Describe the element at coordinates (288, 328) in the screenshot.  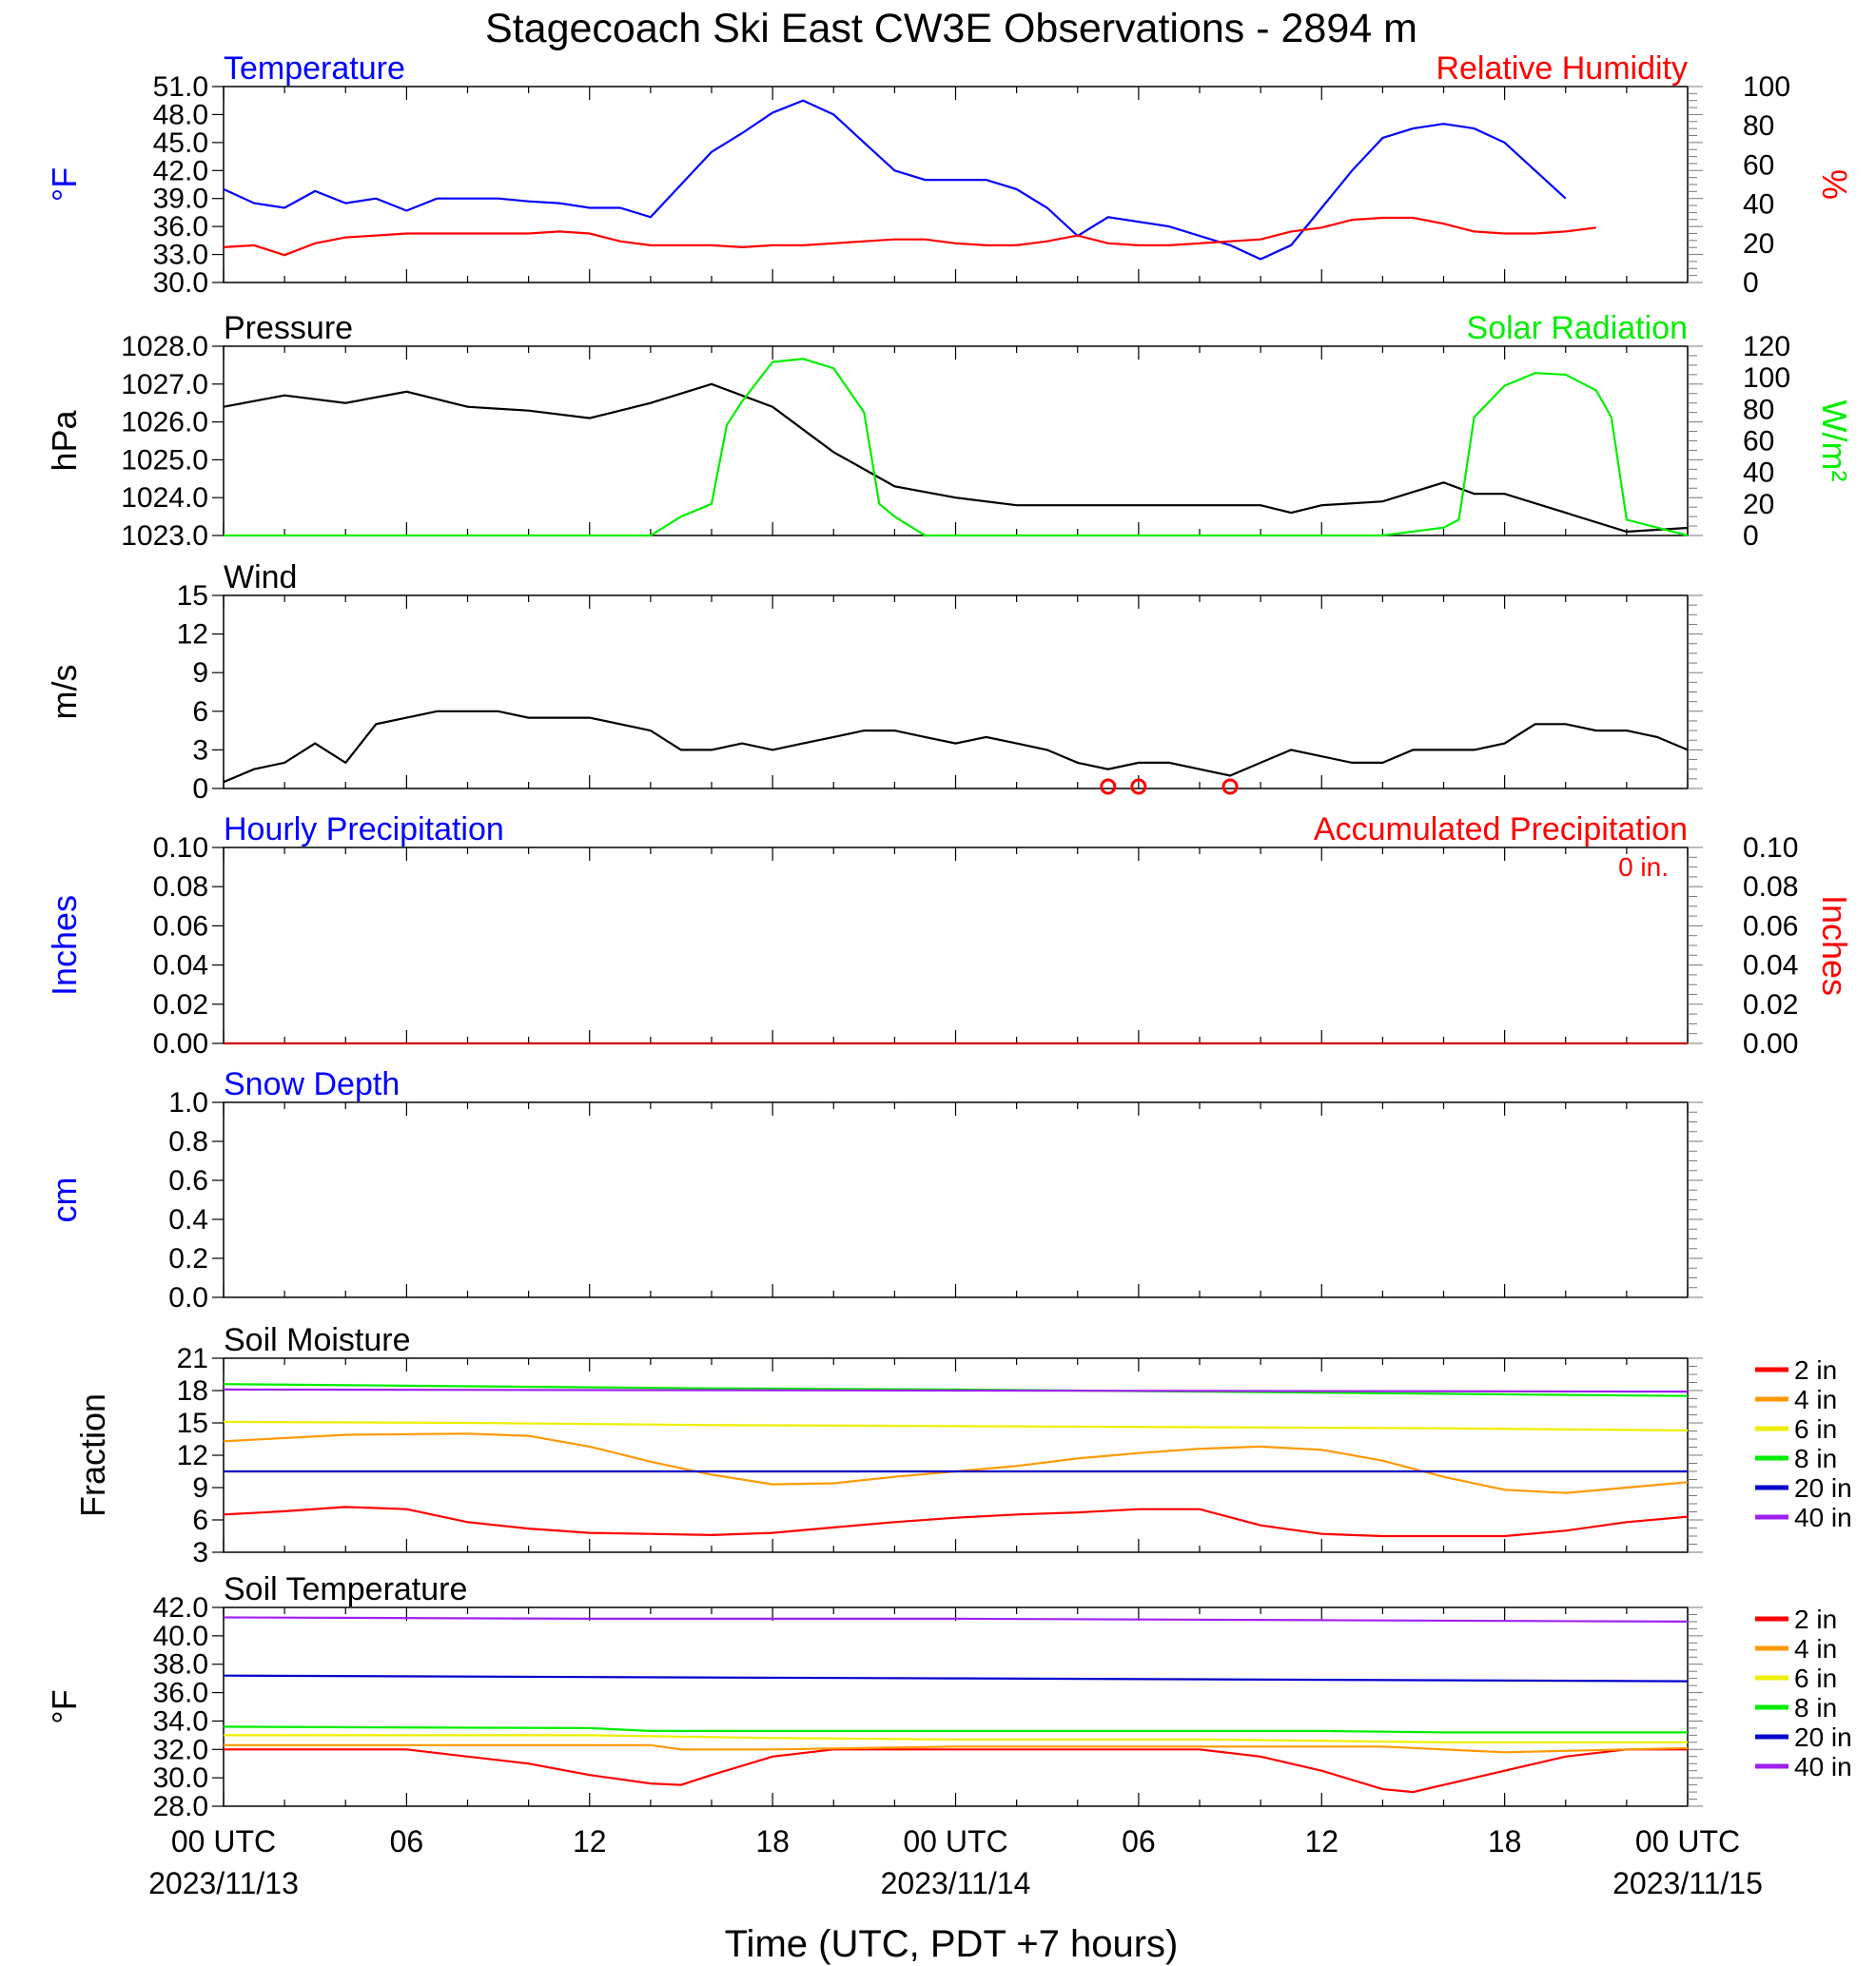
I see `panel-title-left: Pressure` at that location.